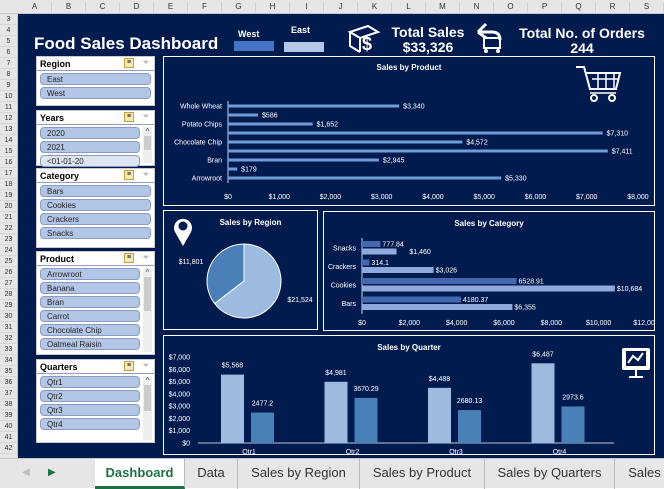  I want to click on column-header: H, so click(273, 8).